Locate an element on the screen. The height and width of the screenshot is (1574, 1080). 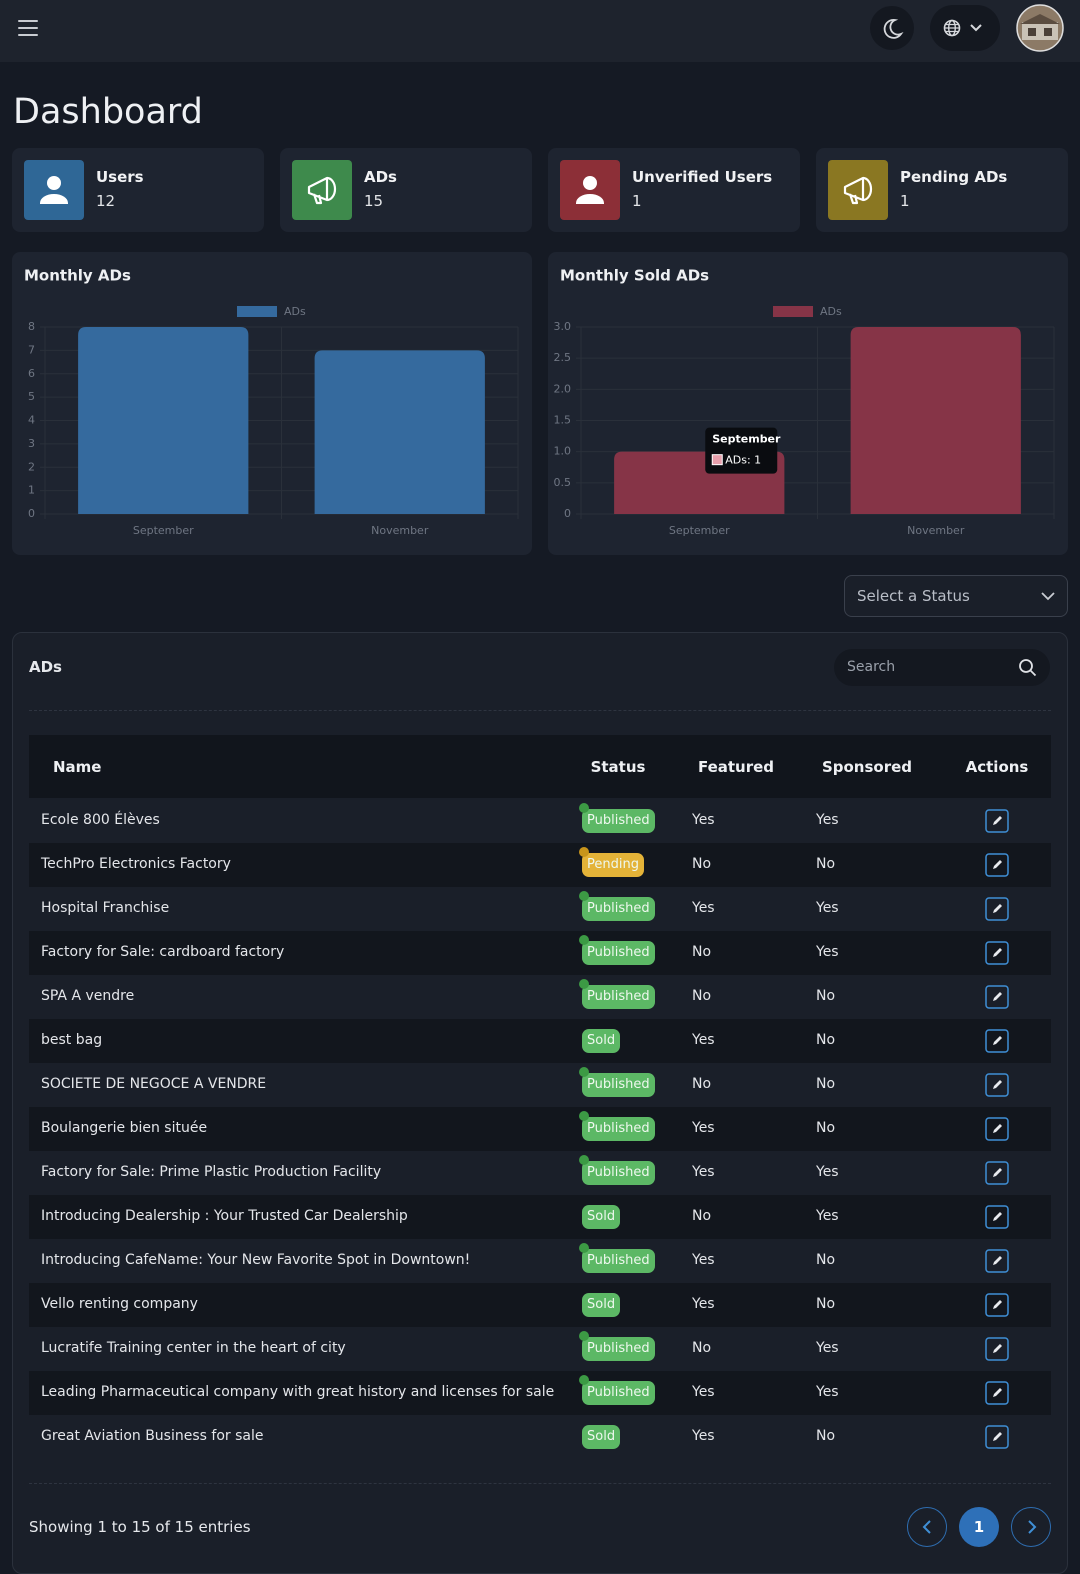
cell-name: SOCIETE DE NEGOCE A VENDRE is located at coordinates (154, 1084).